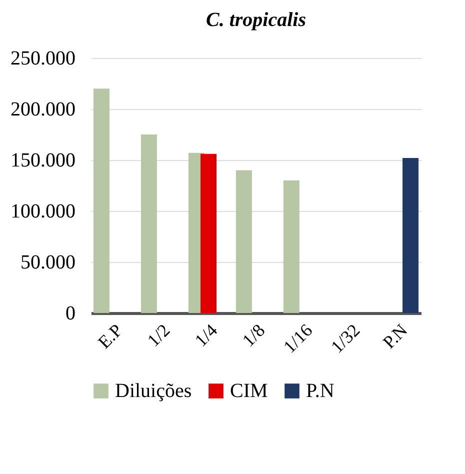 The width and height of the screenshot is (465, 474). I want to click on y-tick-label: 150.000, so click(43, 161).